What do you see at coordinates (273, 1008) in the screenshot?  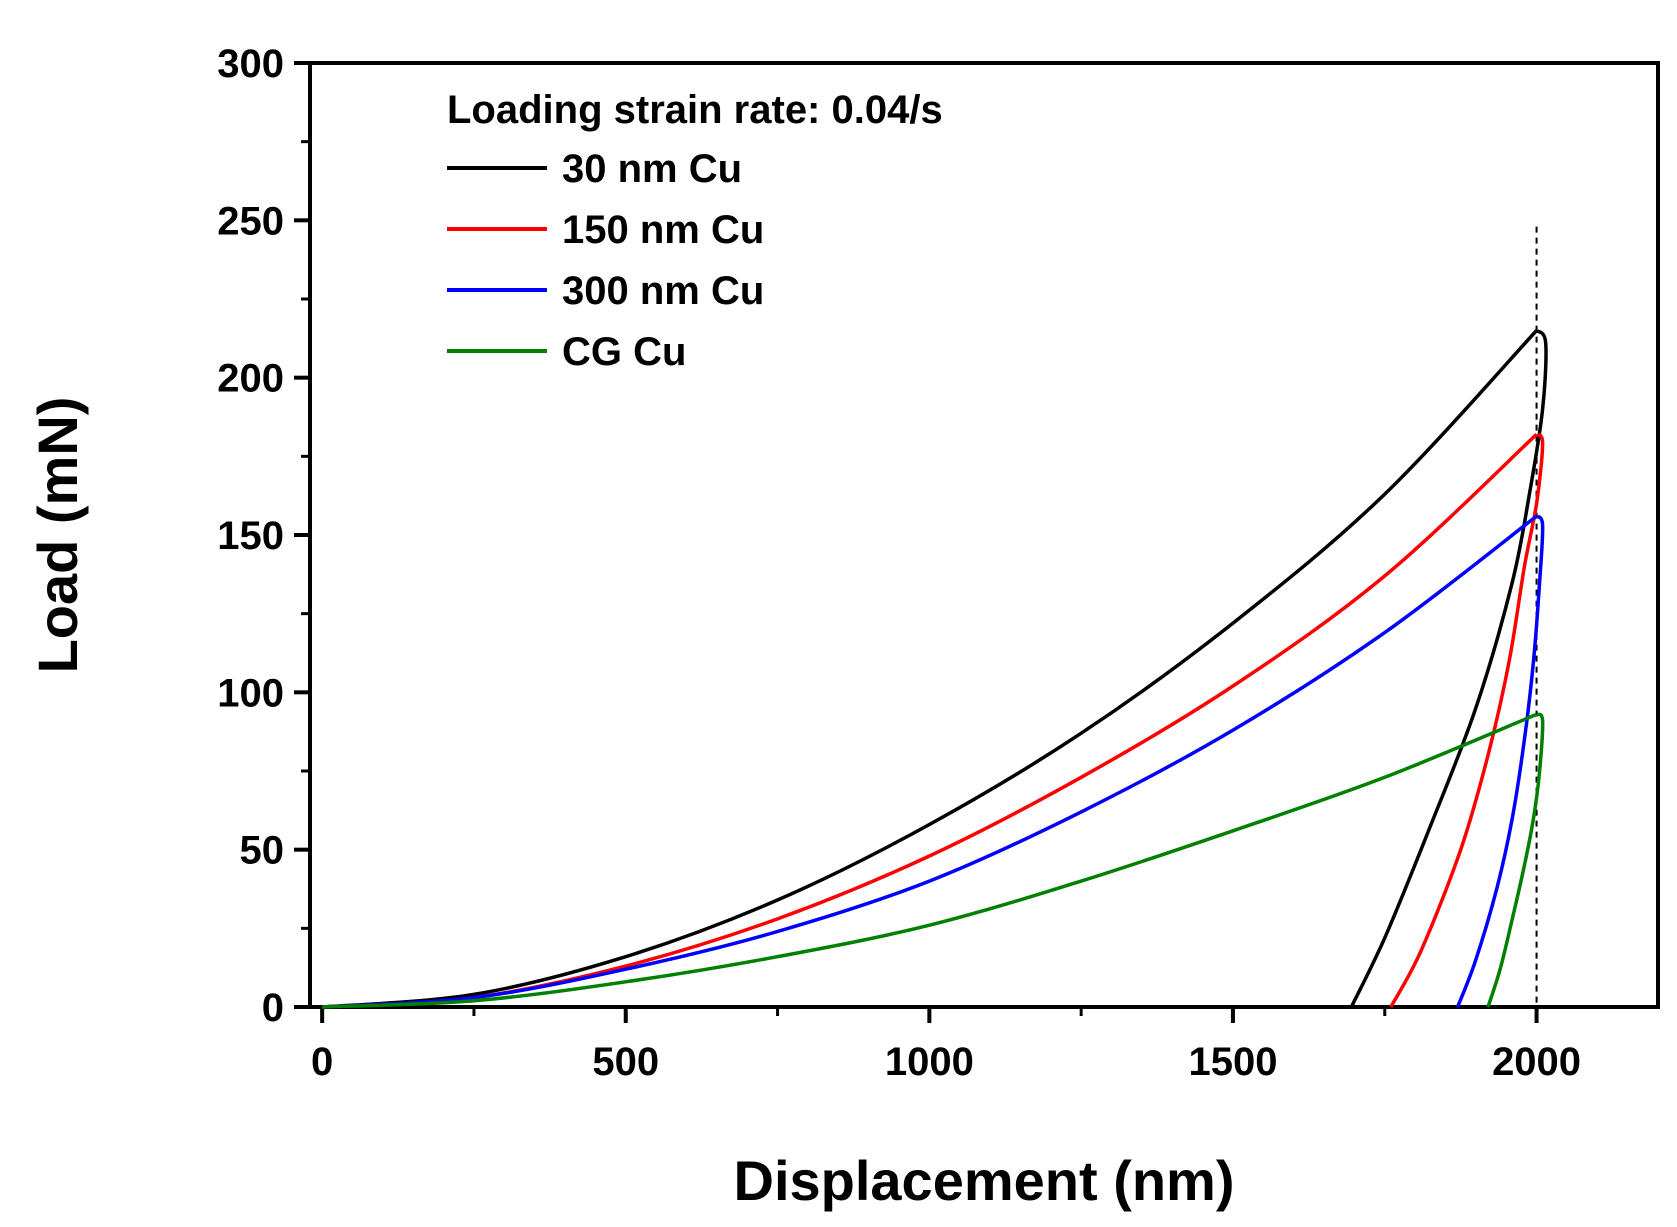 I see `y-tick-label: 0` at bounding box center [273, 1008].